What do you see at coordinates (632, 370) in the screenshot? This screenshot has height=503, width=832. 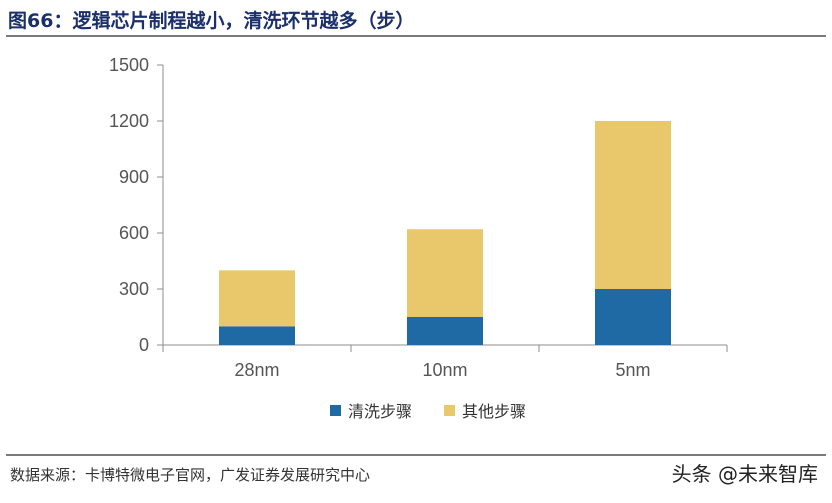 I see `x-category-label: 5nm` at bounding box center [632, 370].